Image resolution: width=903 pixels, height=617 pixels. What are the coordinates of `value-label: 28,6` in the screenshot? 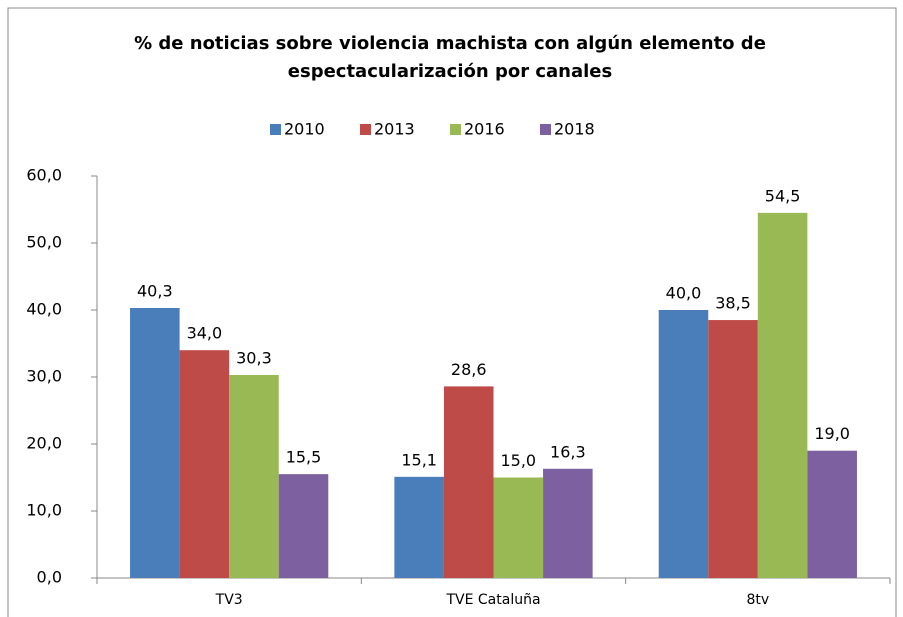 It's located at (469, 369).